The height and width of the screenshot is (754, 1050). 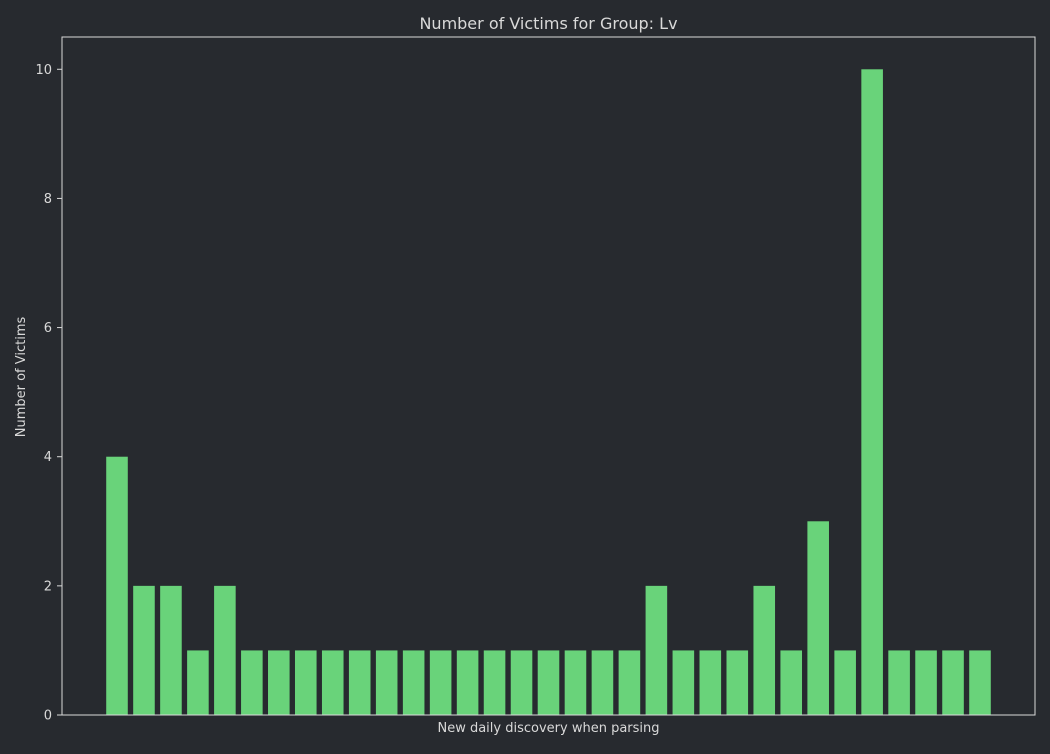 What do you see at coordinates (43, 70) in the screenshot?
I see `y-tick-label: 10` at bounding box center [43, 70].